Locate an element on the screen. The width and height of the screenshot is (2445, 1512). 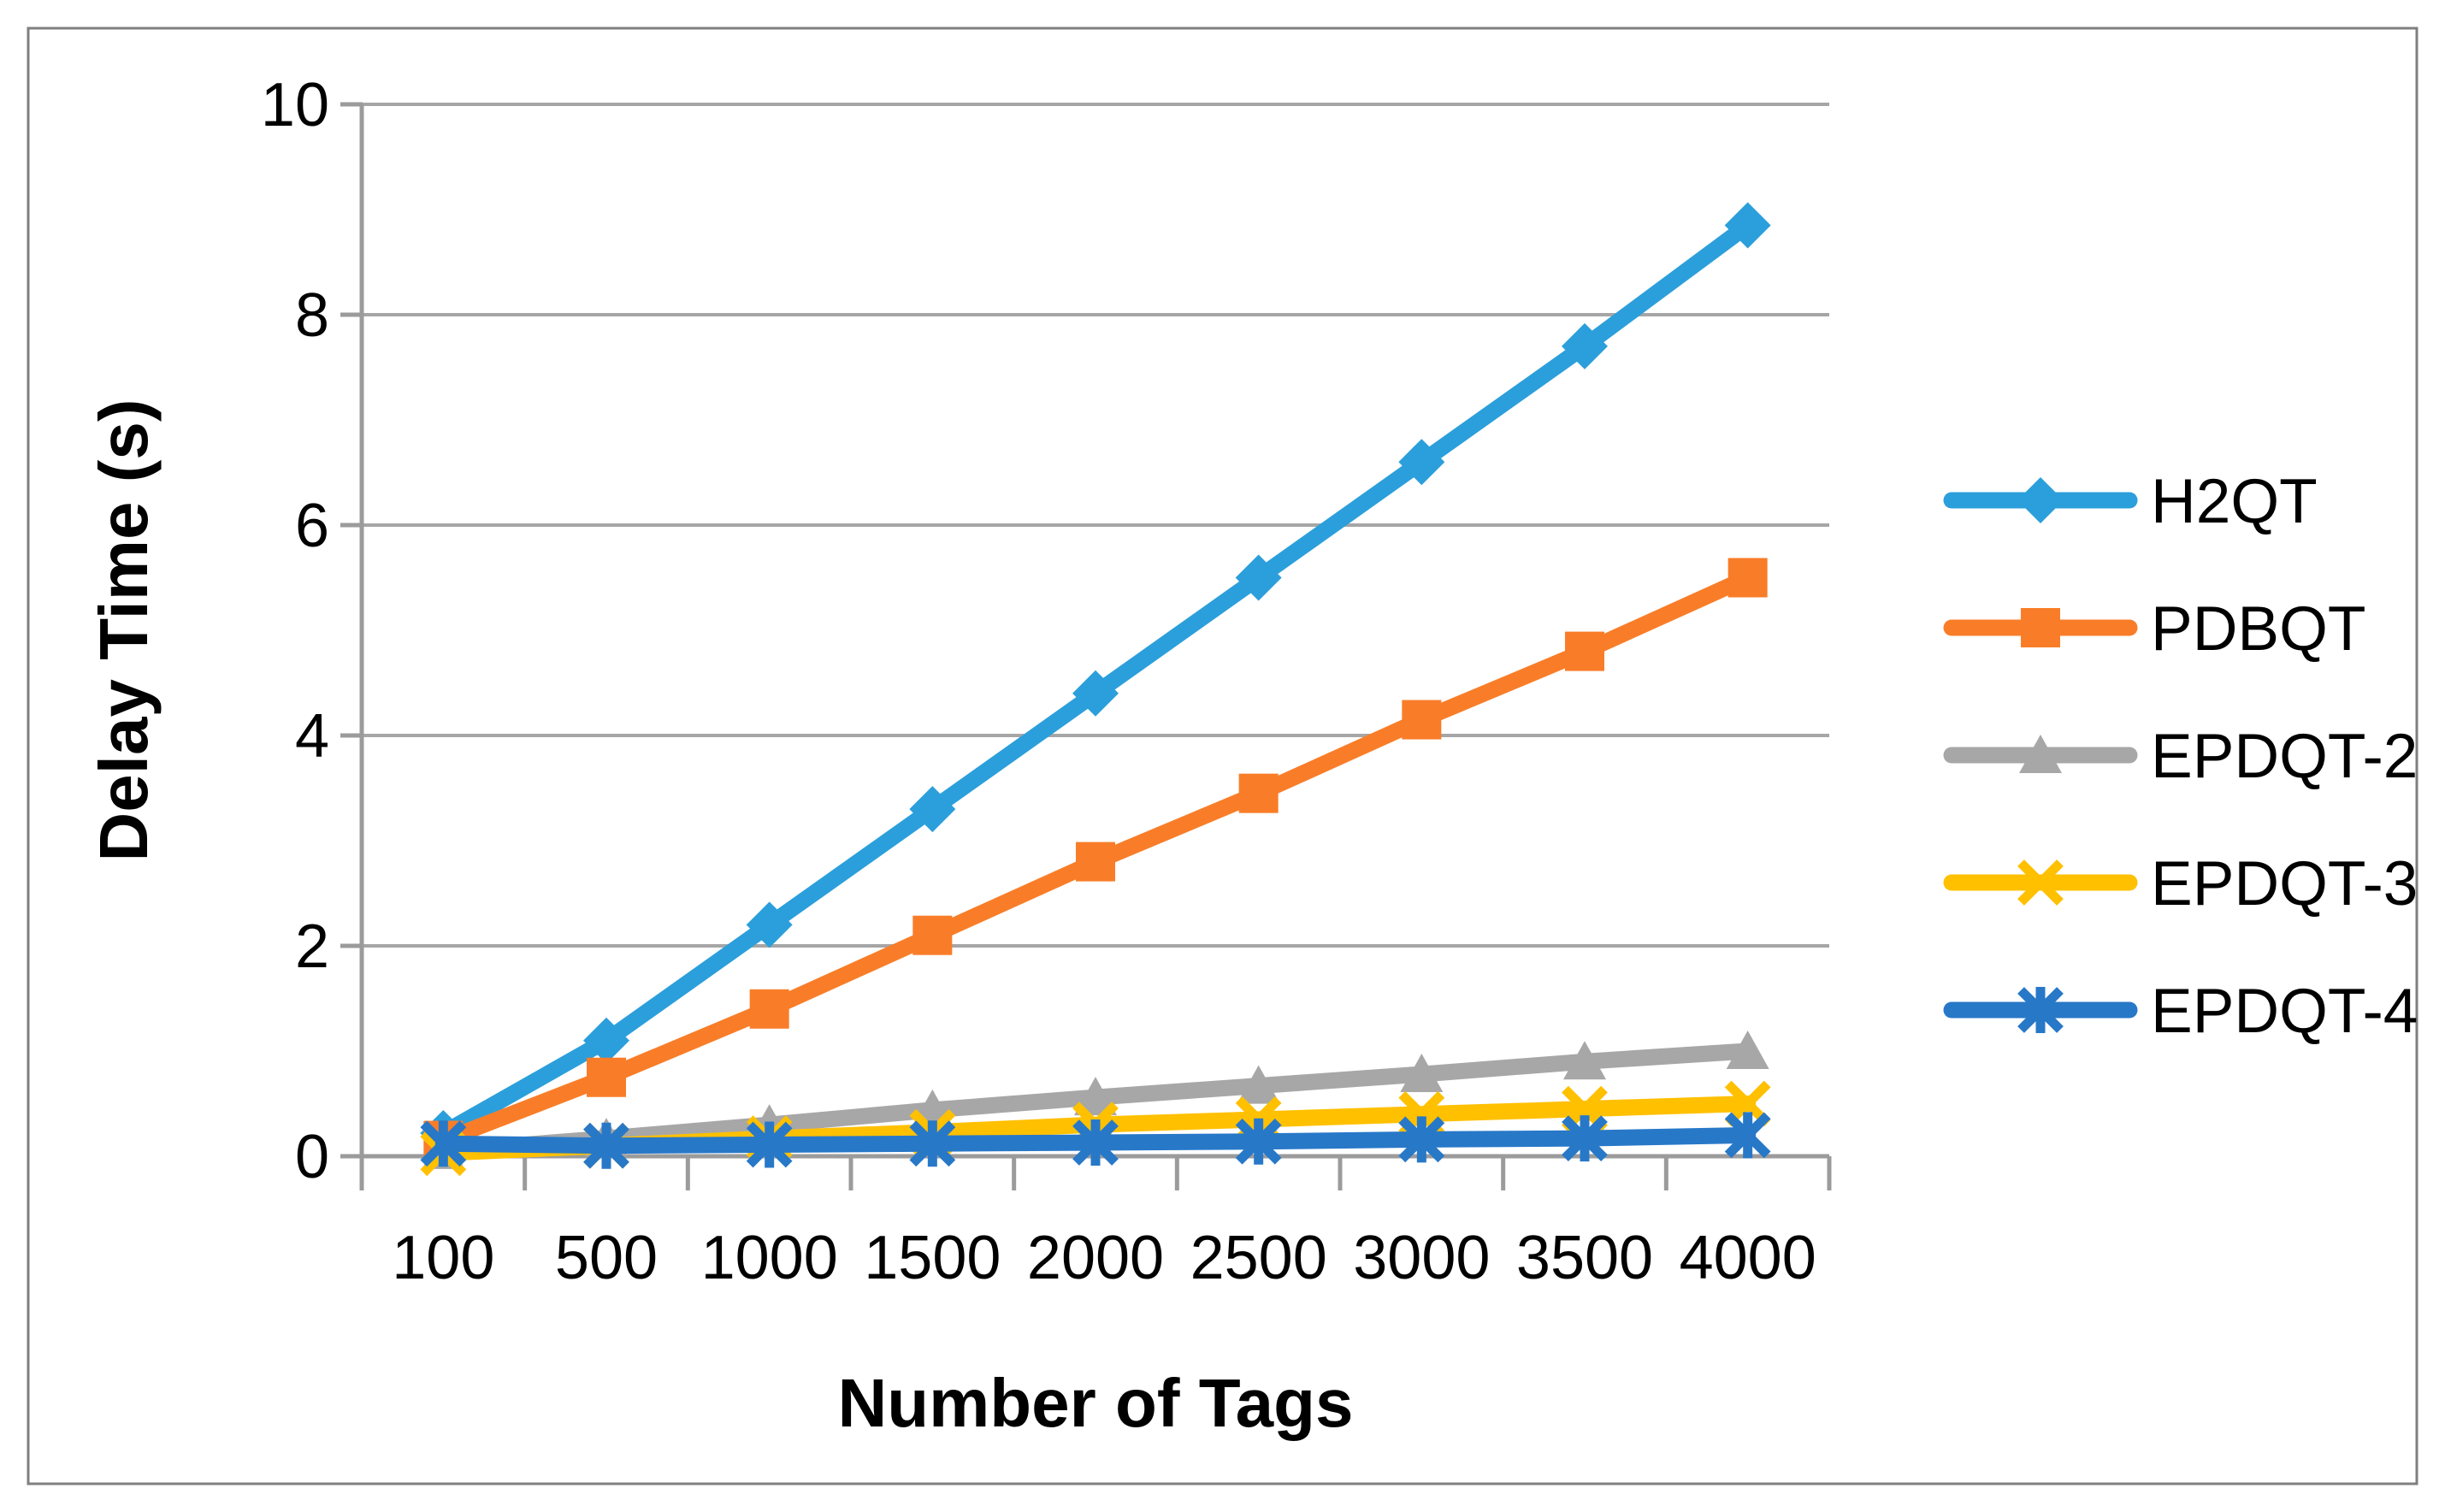
x-tick-label: 500 is located at coordinates (606, 1258).